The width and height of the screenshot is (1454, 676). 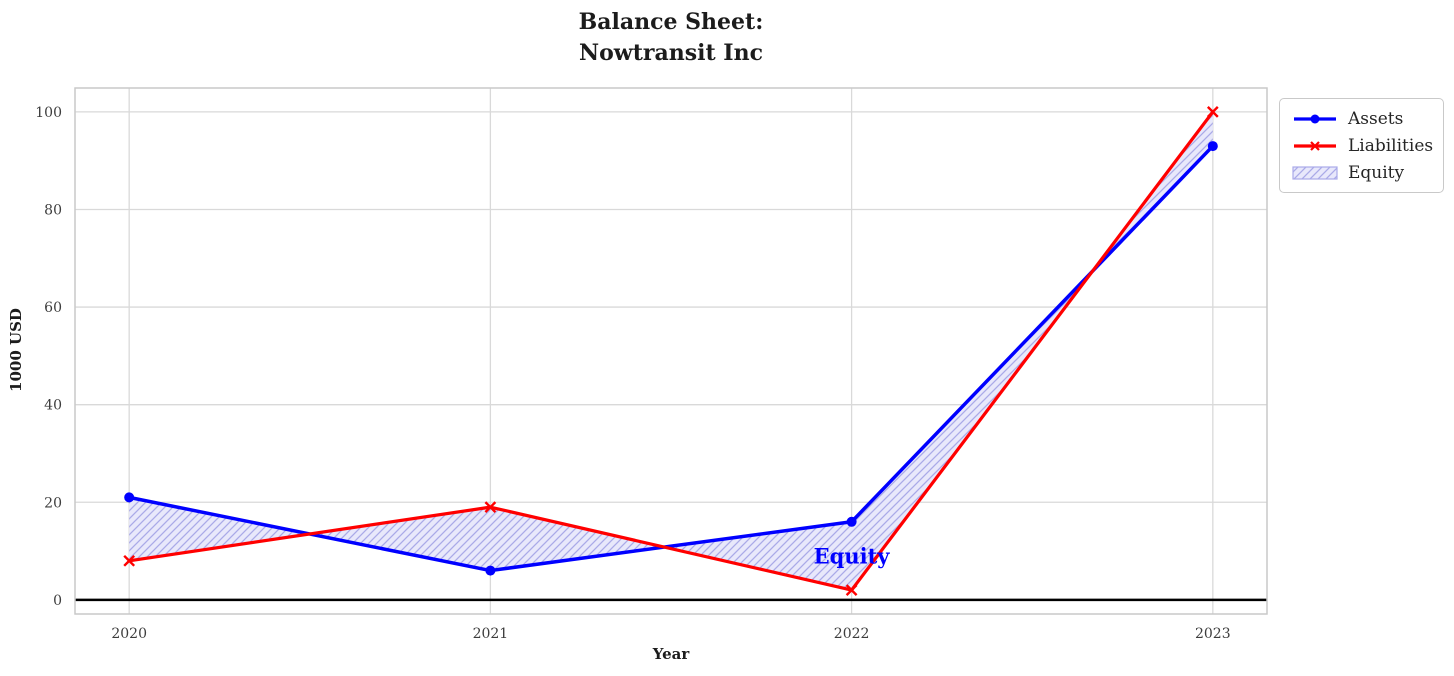 I want to click on liabilities-swatch-graphic, so click(x=1315, y=145).